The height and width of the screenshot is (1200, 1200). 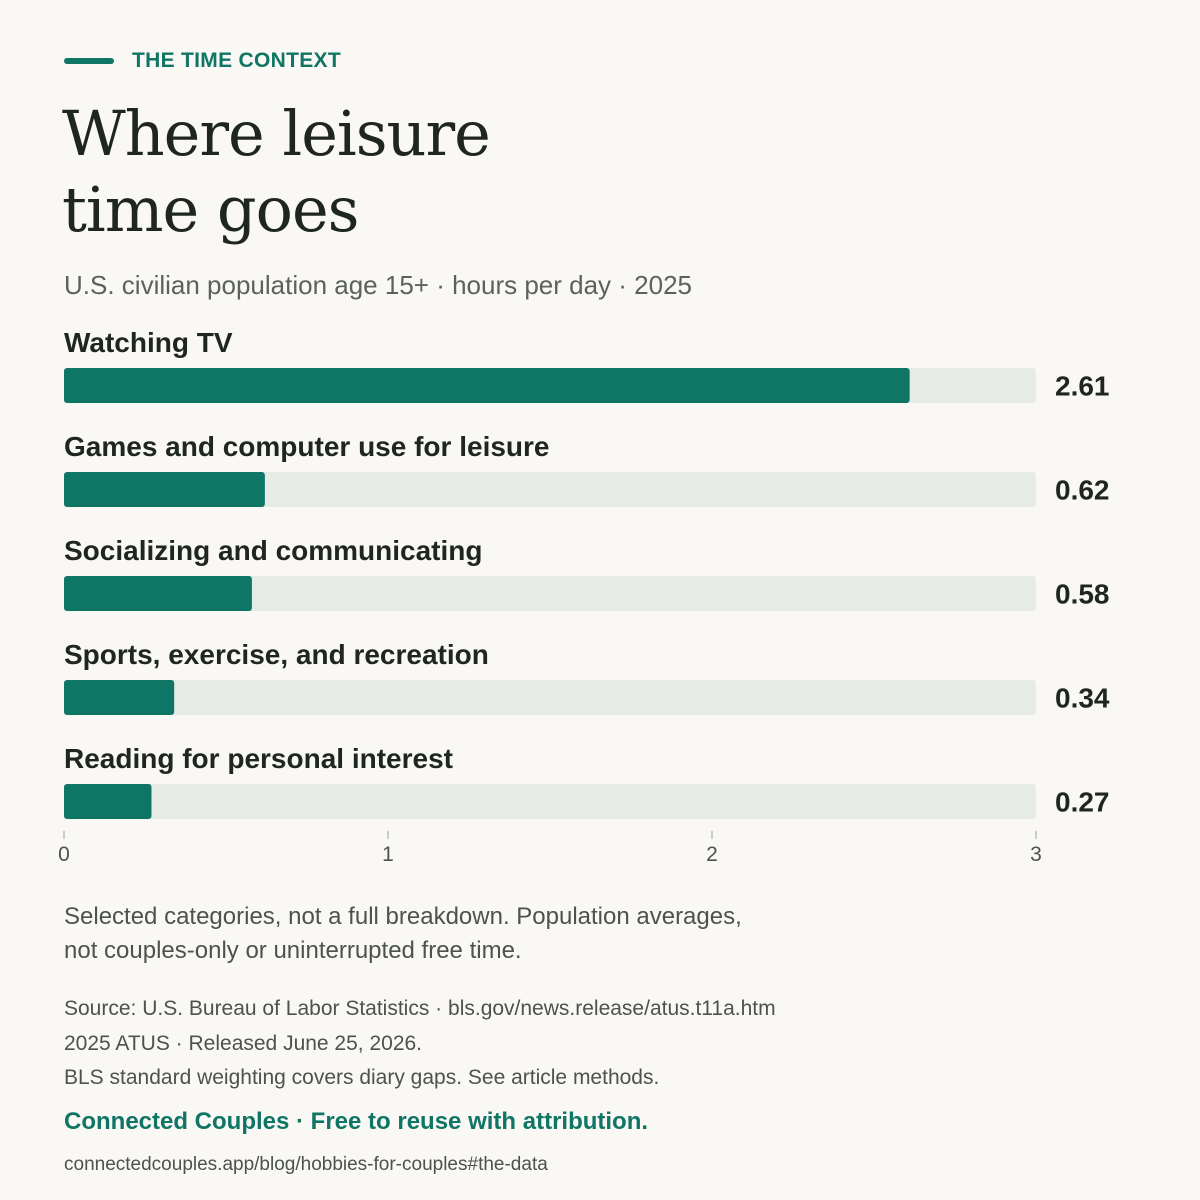 I want to click on value-label: 0.27, so click(x=1082, y=802).